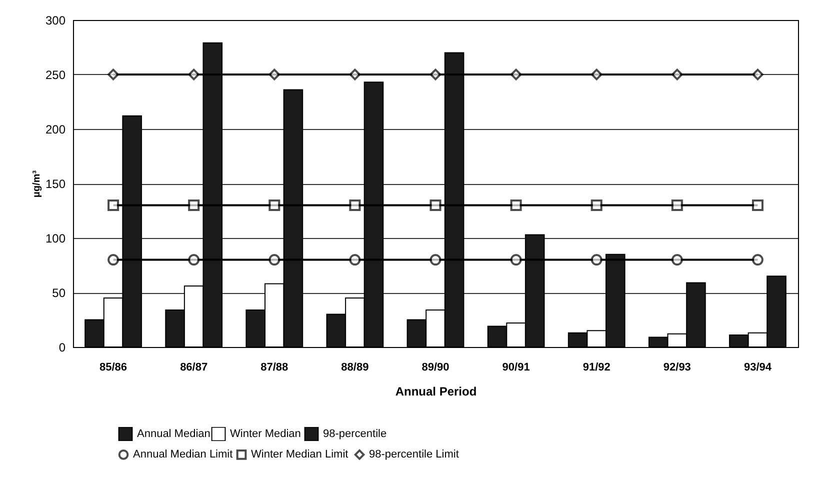 The image size is (830, 486). I want to click on x-tick-label: 89/90, so click(436, 368).